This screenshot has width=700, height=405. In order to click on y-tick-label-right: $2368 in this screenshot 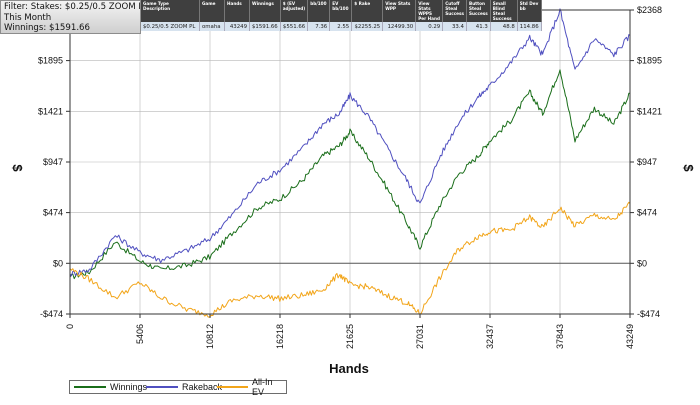, I will do `click(649, 10)`.